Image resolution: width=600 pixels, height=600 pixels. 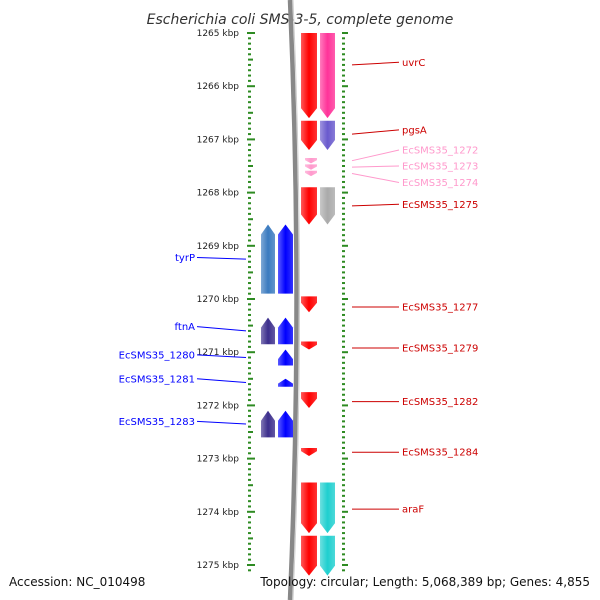 I want to click on ruler-tick-label: 1268 kbp, so click(x=218, y=194).